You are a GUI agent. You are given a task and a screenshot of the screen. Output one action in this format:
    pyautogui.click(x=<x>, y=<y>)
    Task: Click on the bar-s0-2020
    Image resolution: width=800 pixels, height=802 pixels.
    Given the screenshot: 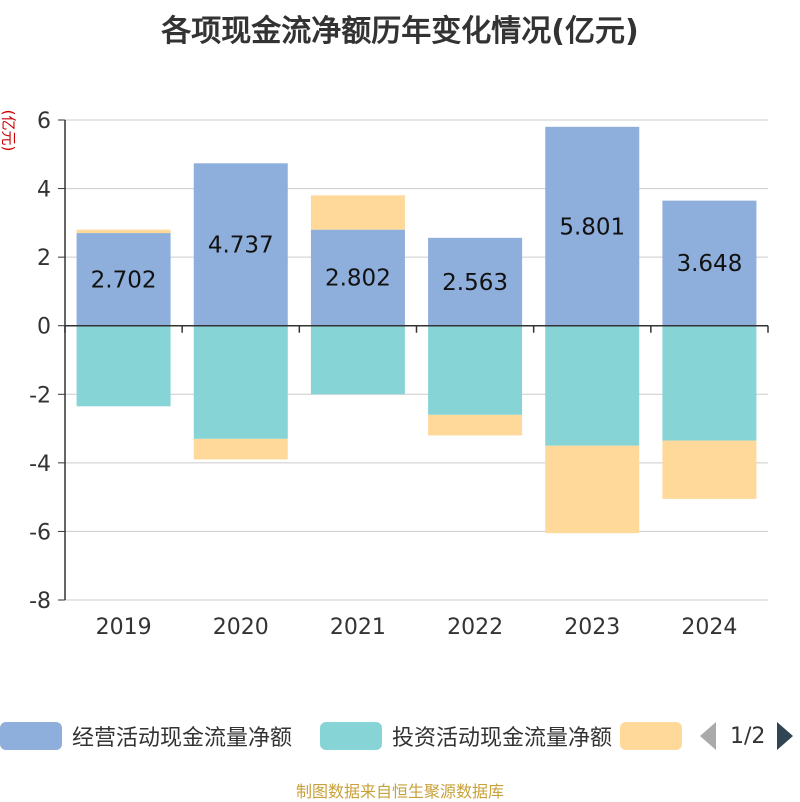 What is the action you would take?
    pyautogui.click(x=240, y=244)
    